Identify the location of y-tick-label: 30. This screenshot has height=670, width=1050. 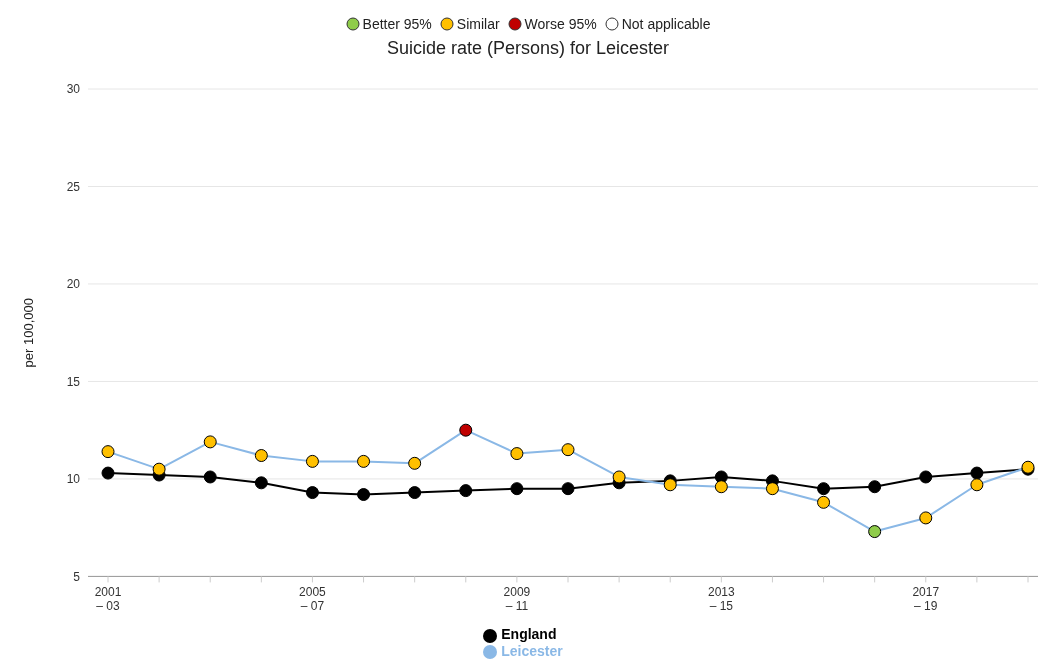
(73, 89).